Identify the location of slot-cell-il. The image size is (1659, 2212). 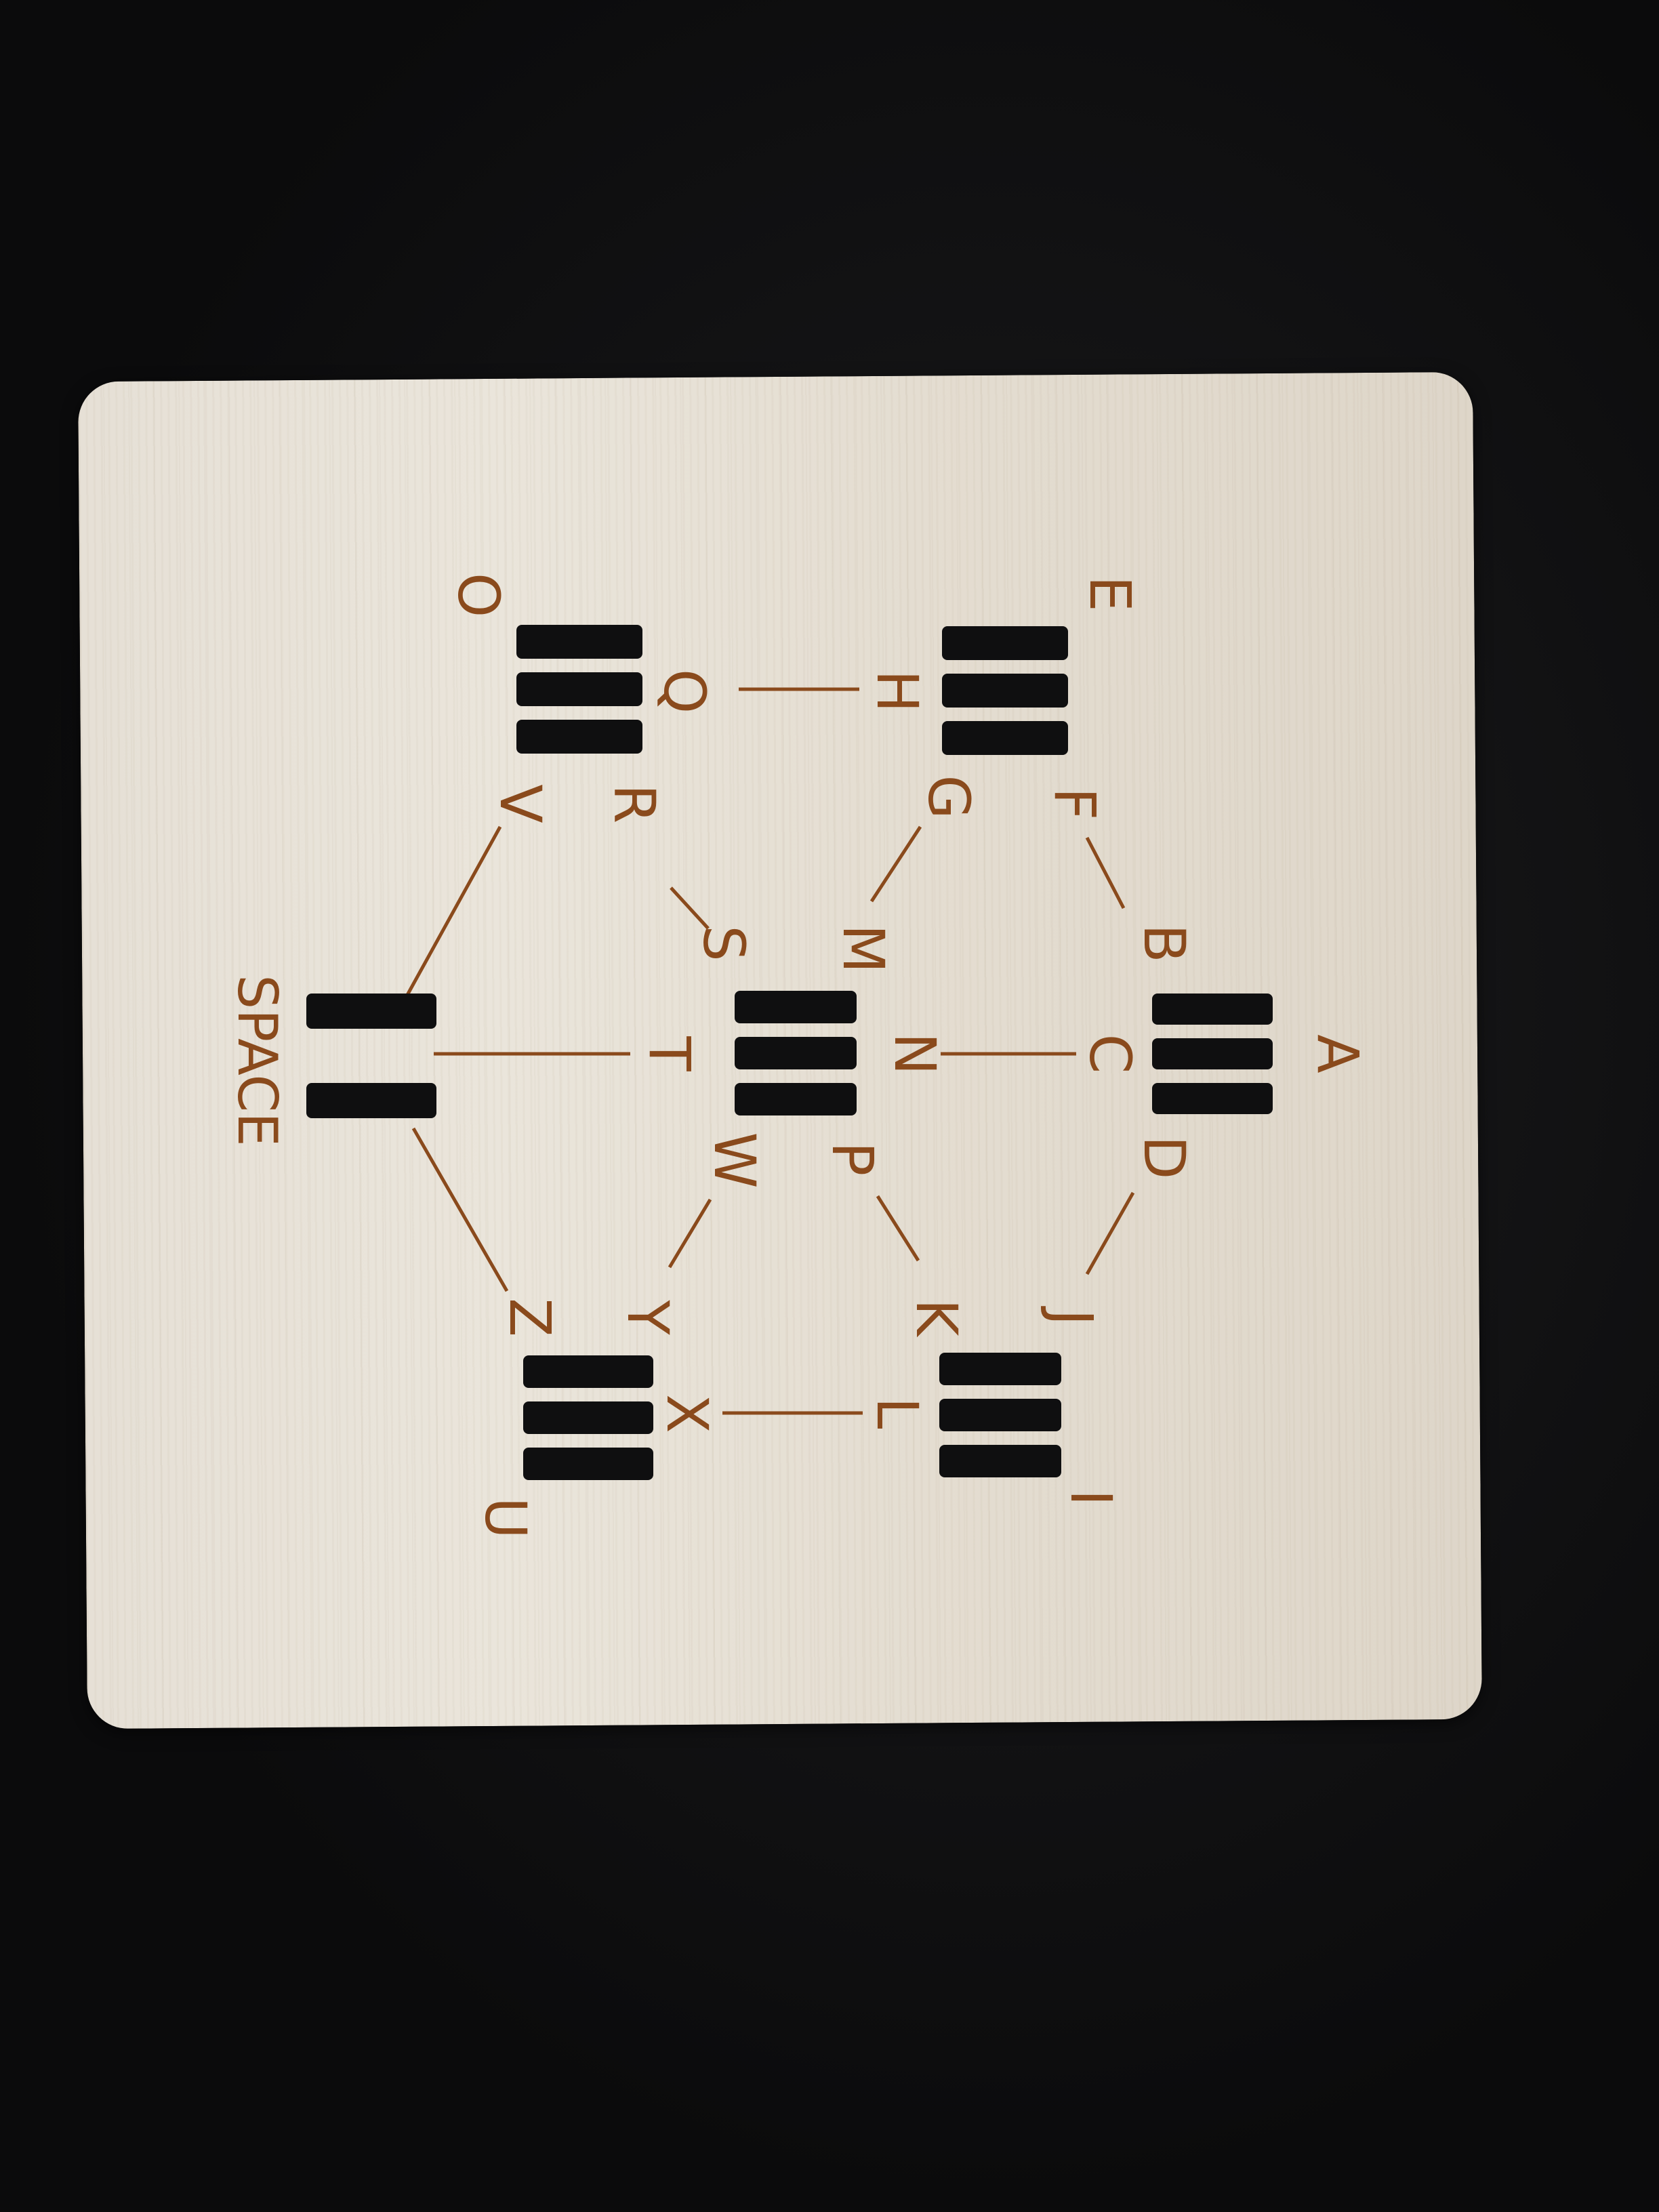
(1000, 1415).